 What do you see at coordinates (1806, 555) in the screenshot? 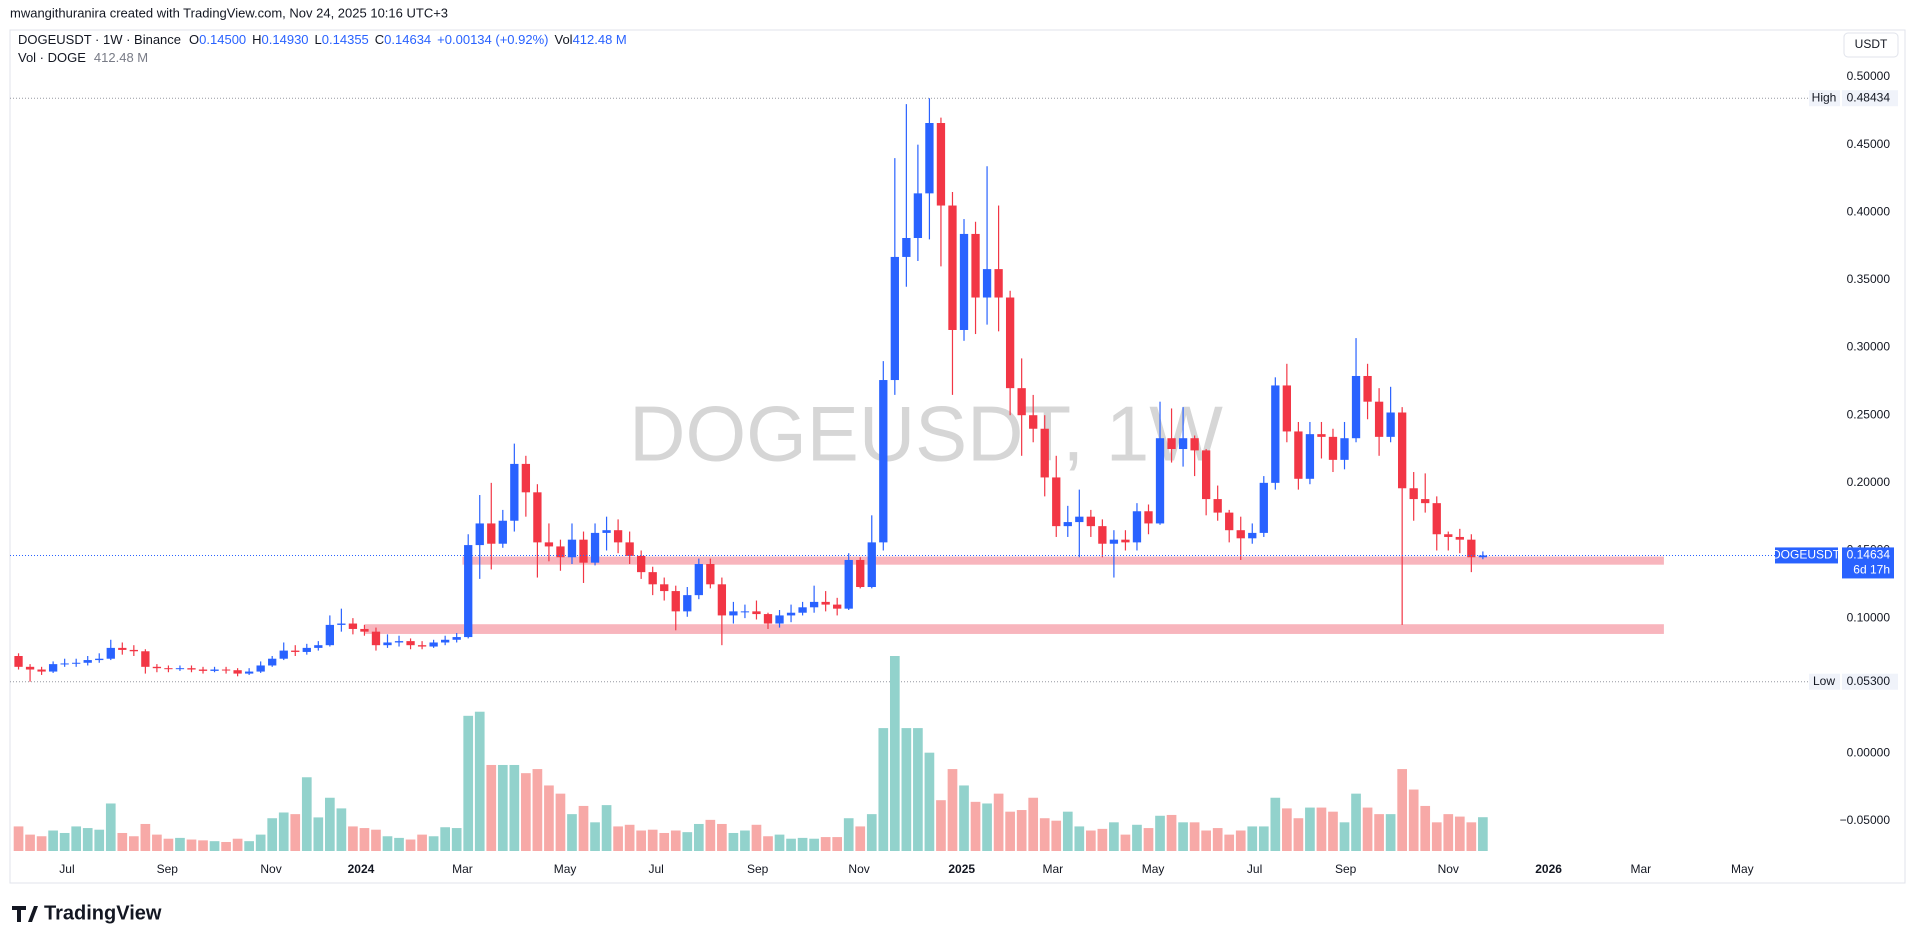
I see `last-name-box` at bounding box center [1806, 555].